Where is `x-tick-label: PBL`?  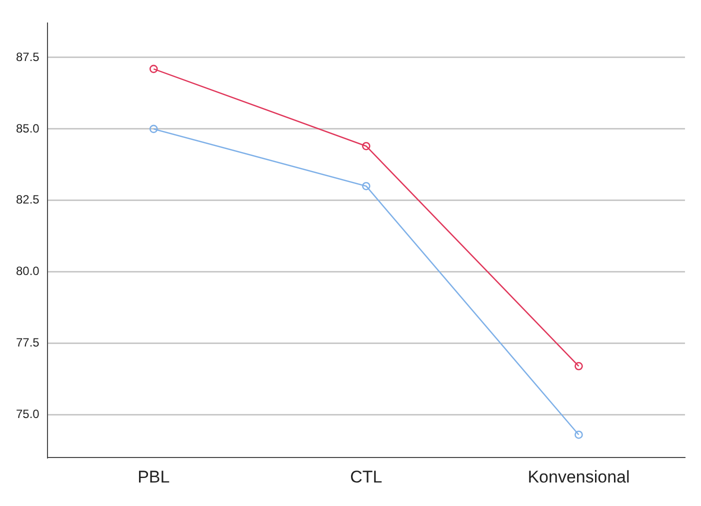
x-tick-label: PBL is located at coordinates (154, 476).